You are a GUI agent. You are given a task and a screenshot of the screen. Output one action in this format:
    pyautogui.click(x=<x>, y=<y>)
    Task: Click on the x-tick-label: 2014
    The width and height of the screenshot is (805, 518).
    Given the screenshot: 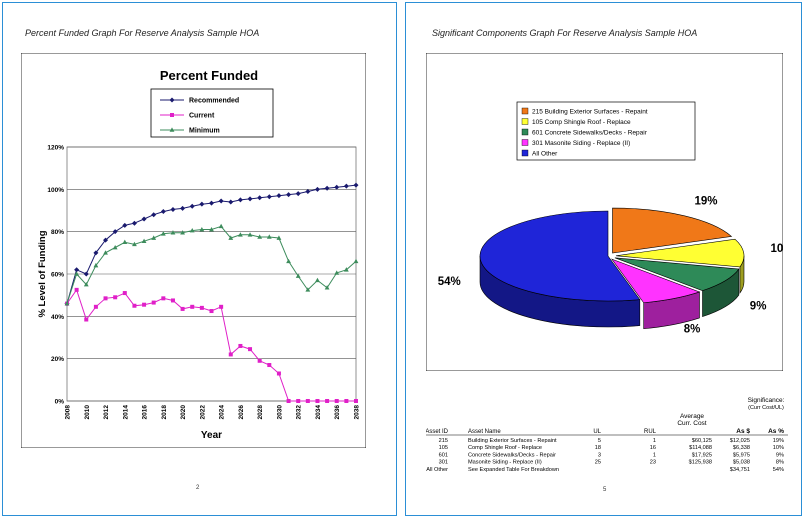 What is the action you would take?
    pyautogui.click(x=125, y=412)
    